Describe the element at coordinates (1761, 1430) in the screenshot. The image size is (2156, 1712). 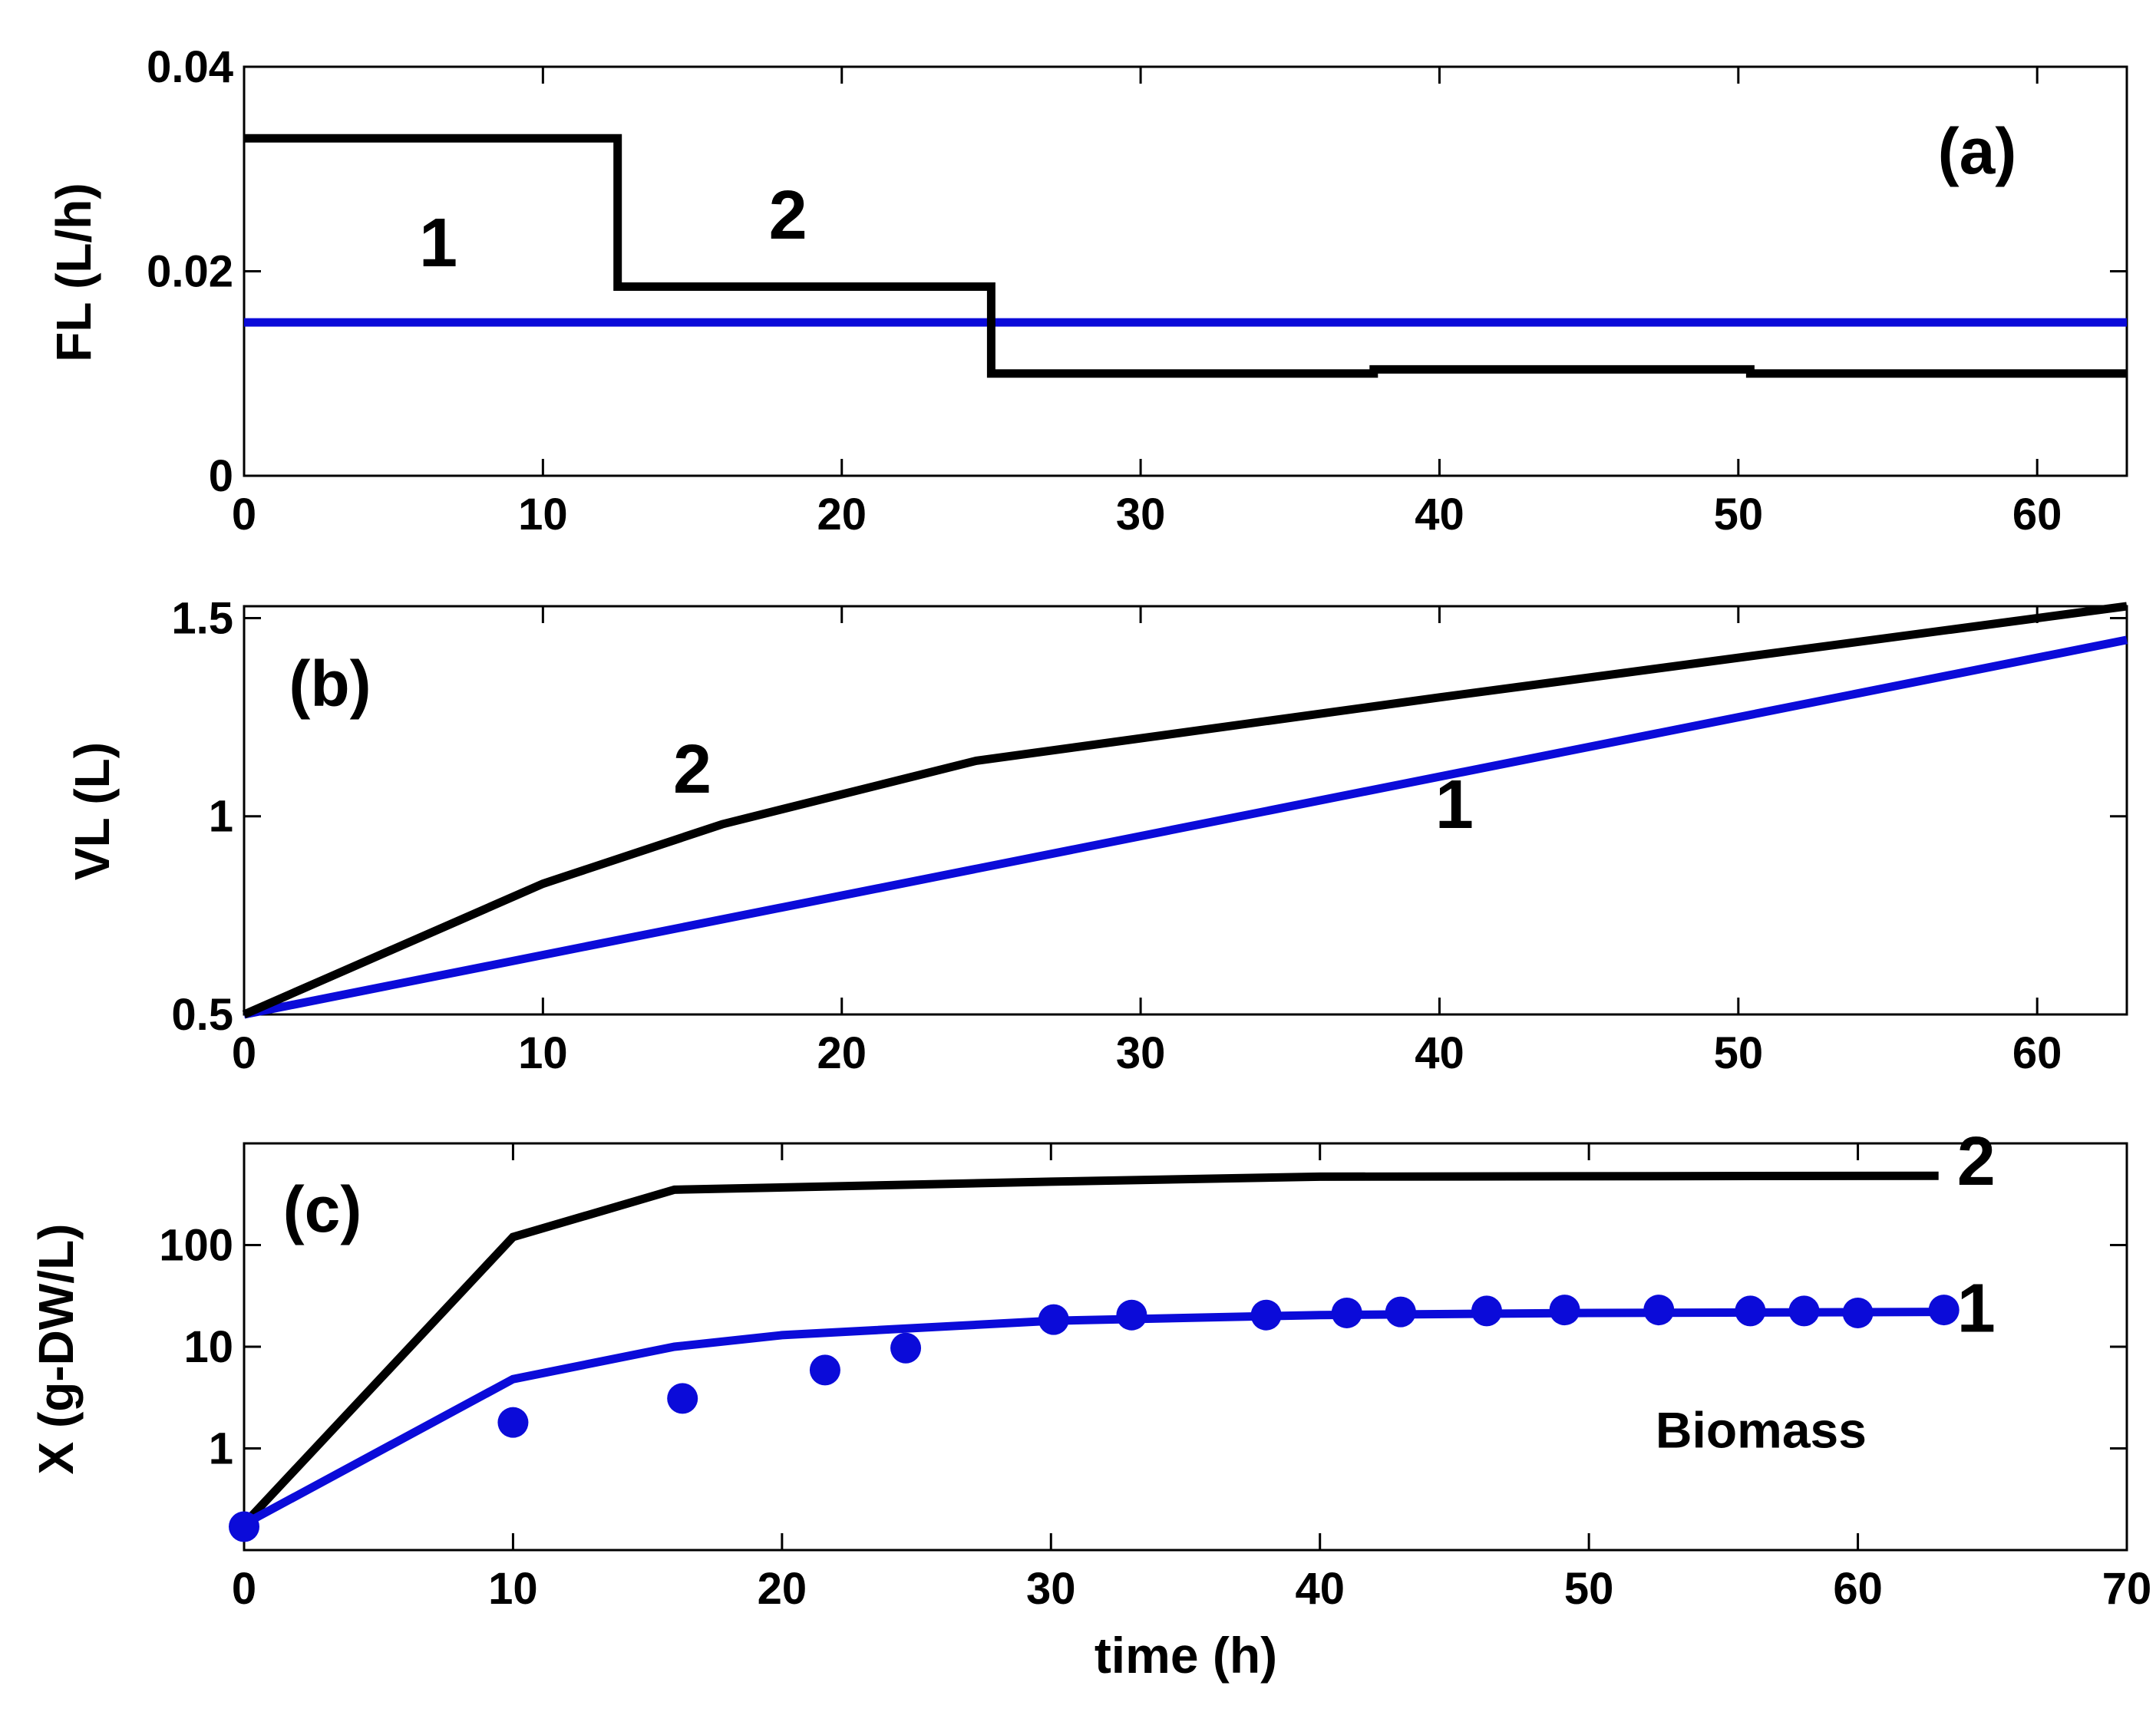
I see `annotation-label: Biomass` at that location.